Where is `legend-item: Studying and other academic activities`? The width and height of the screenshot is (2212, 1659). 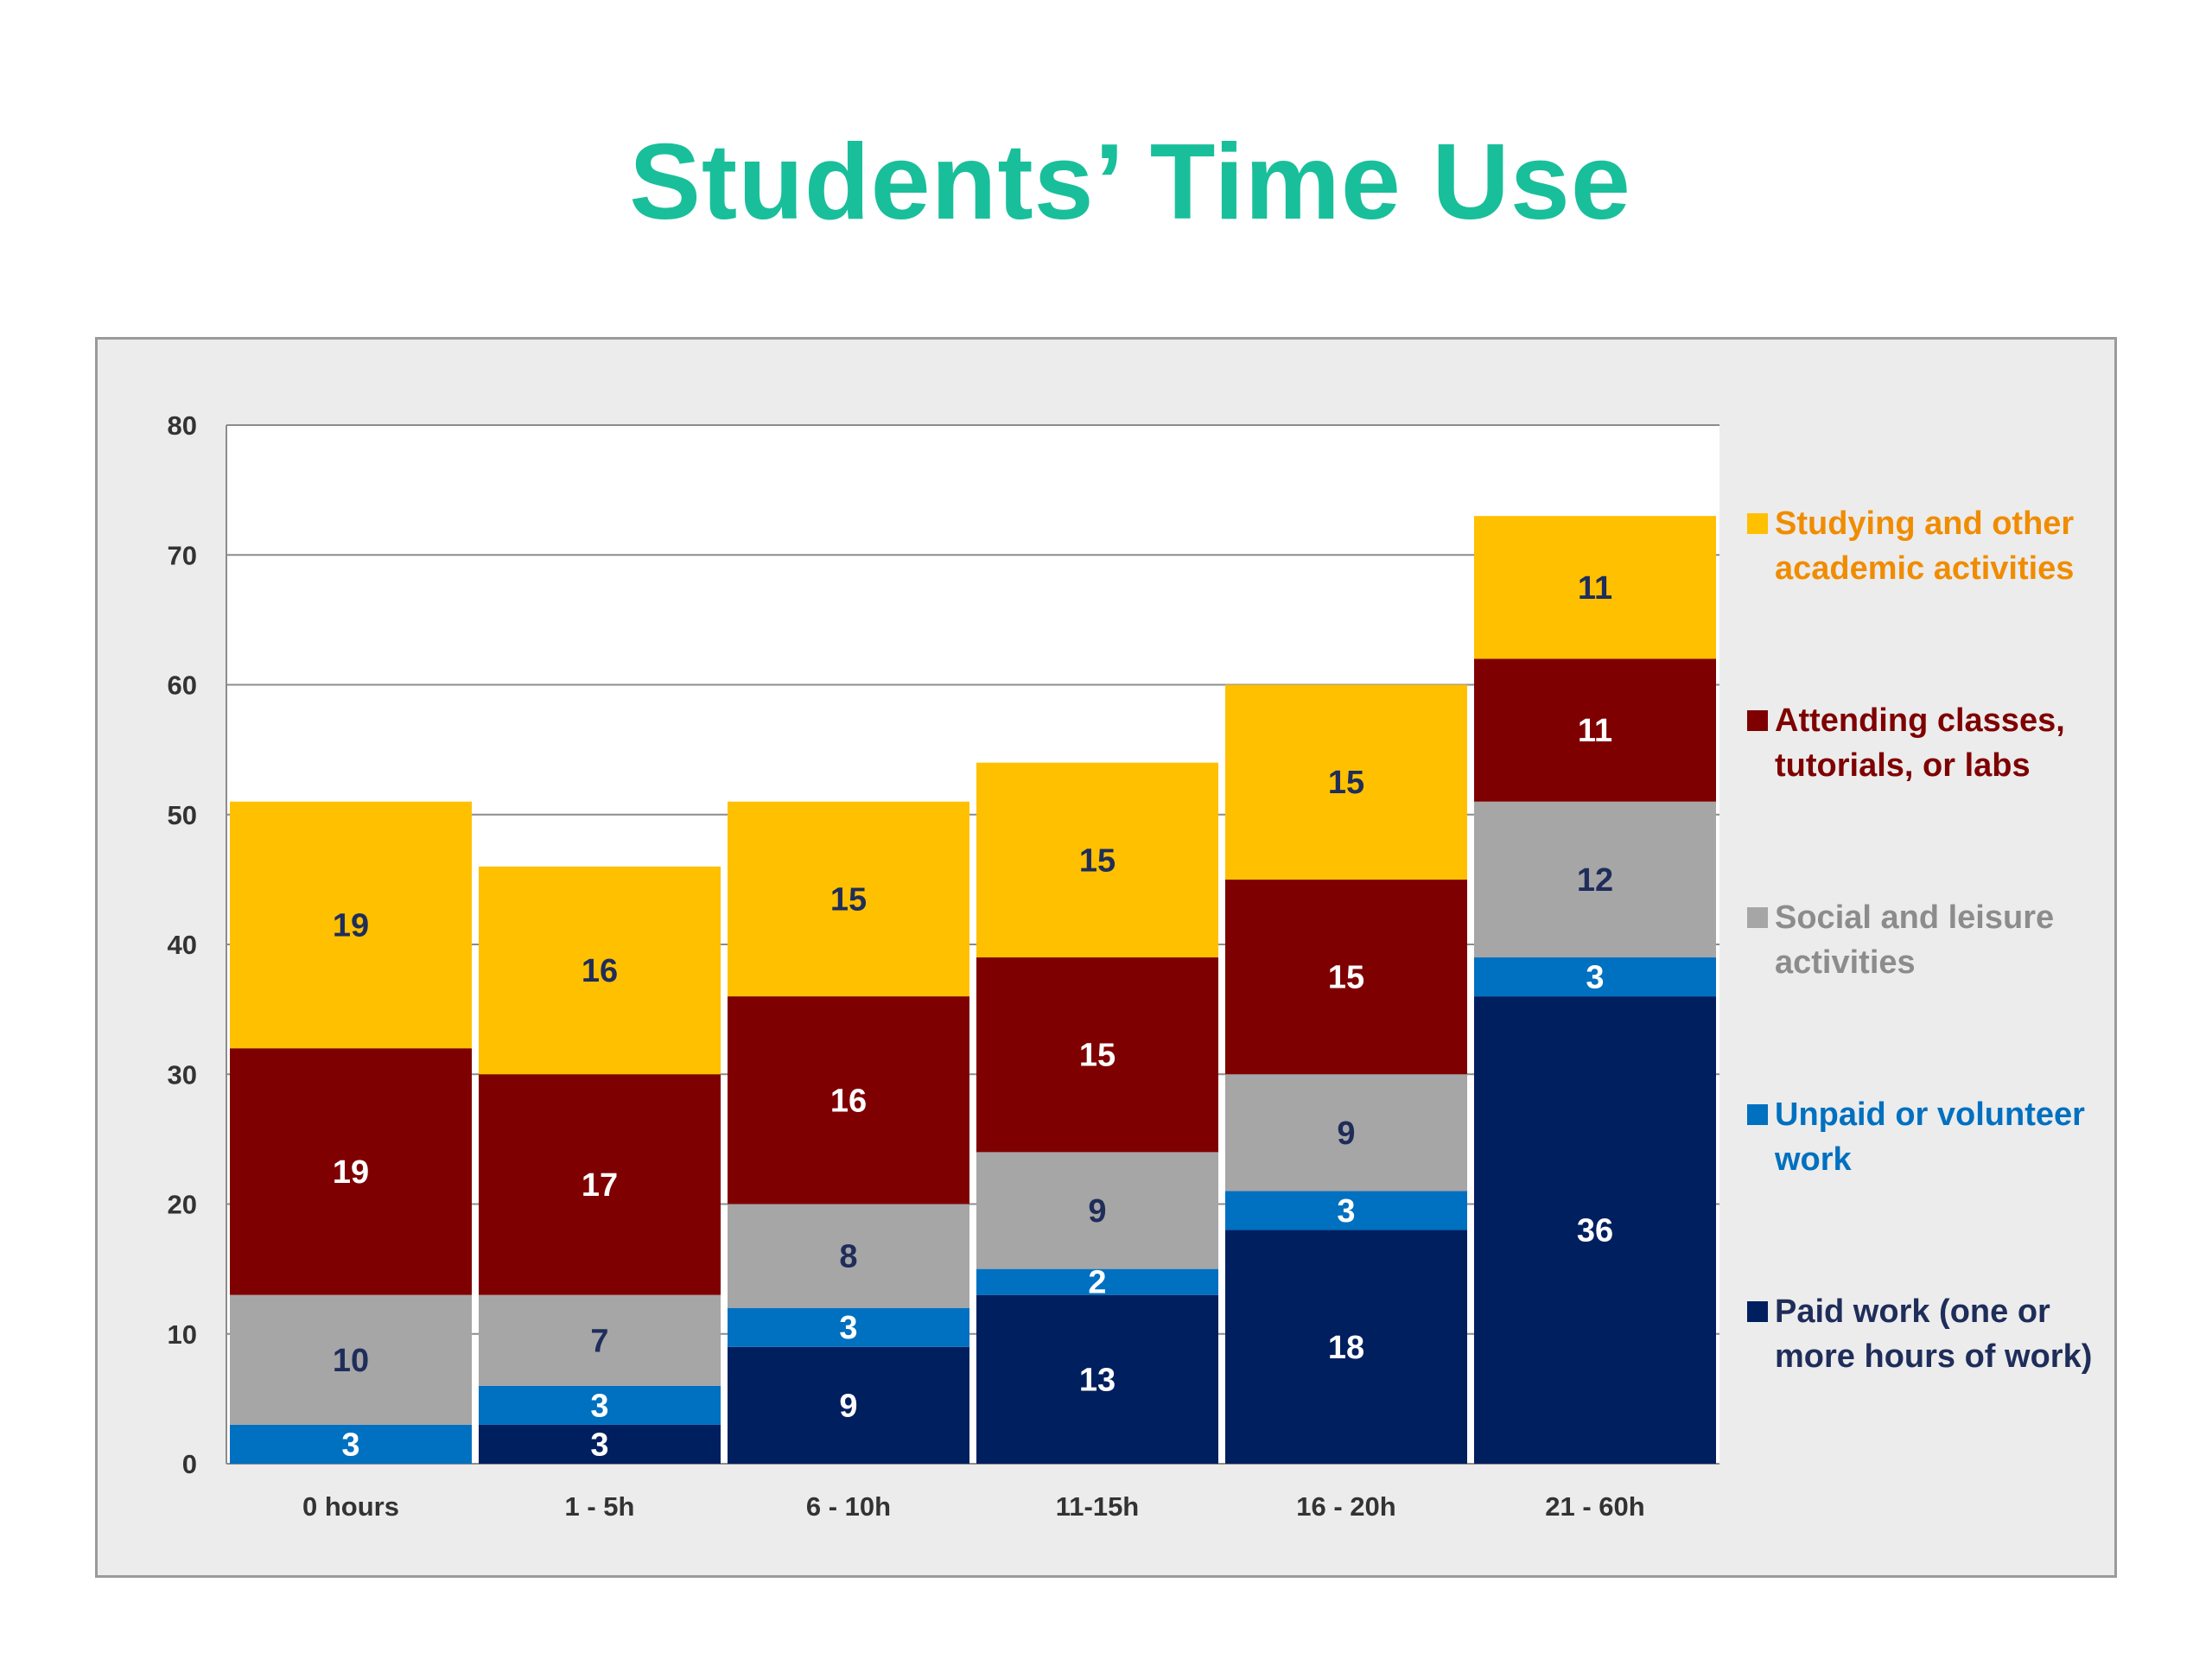 legend-item: Studying and other academic activities is located at coordinates (1933, 546).